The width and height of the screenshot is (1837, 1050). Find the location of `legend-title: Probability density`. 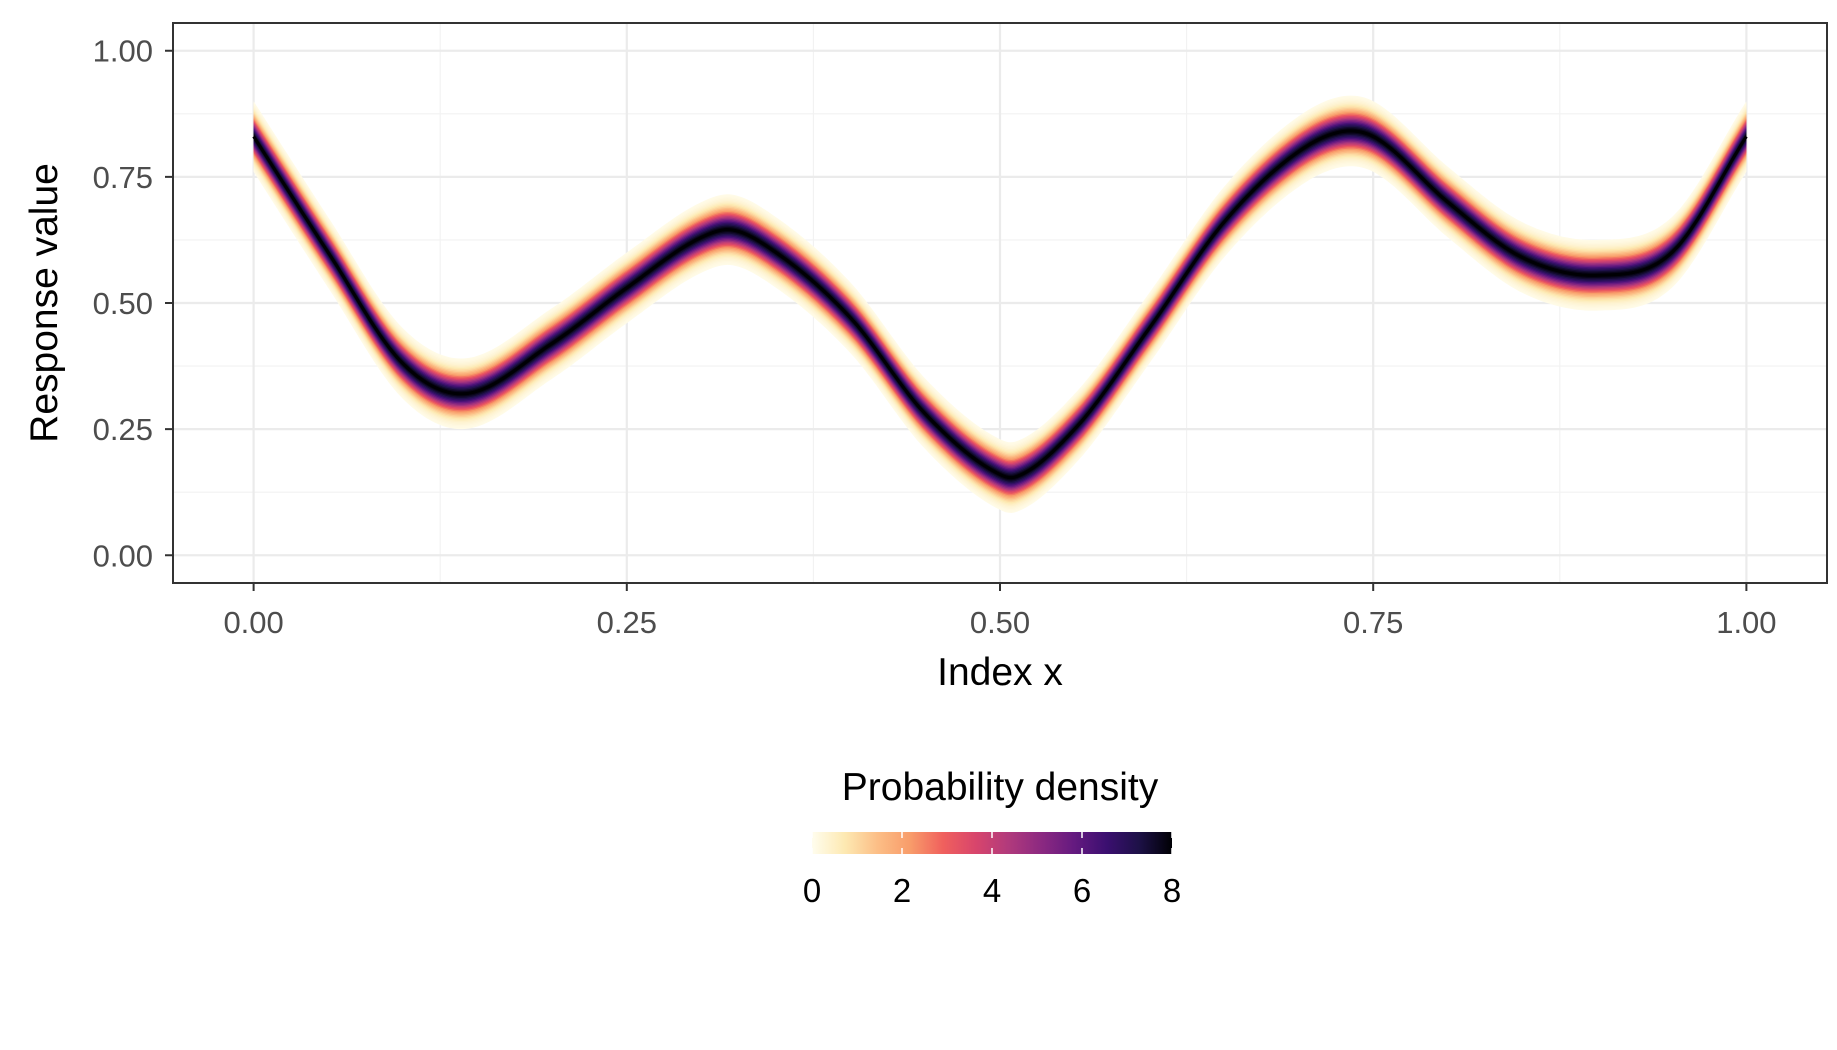

legend-title: Probability density is located at coordinates (1000, 787).